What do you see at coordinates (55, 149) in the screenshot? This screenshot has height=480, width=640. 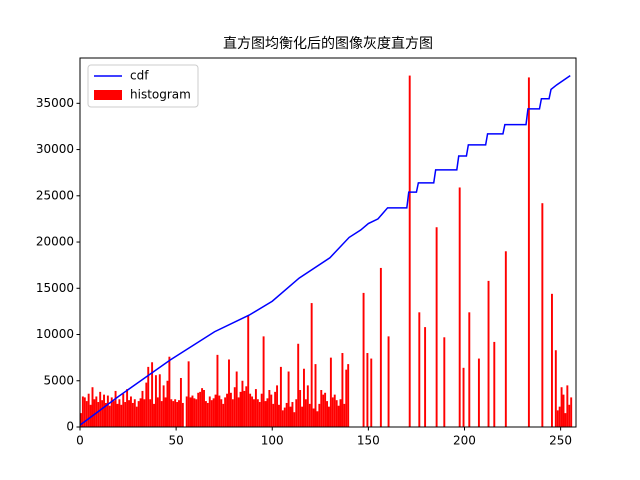 I see `y-tick-label: 30000` at bounding box center [55, 149].